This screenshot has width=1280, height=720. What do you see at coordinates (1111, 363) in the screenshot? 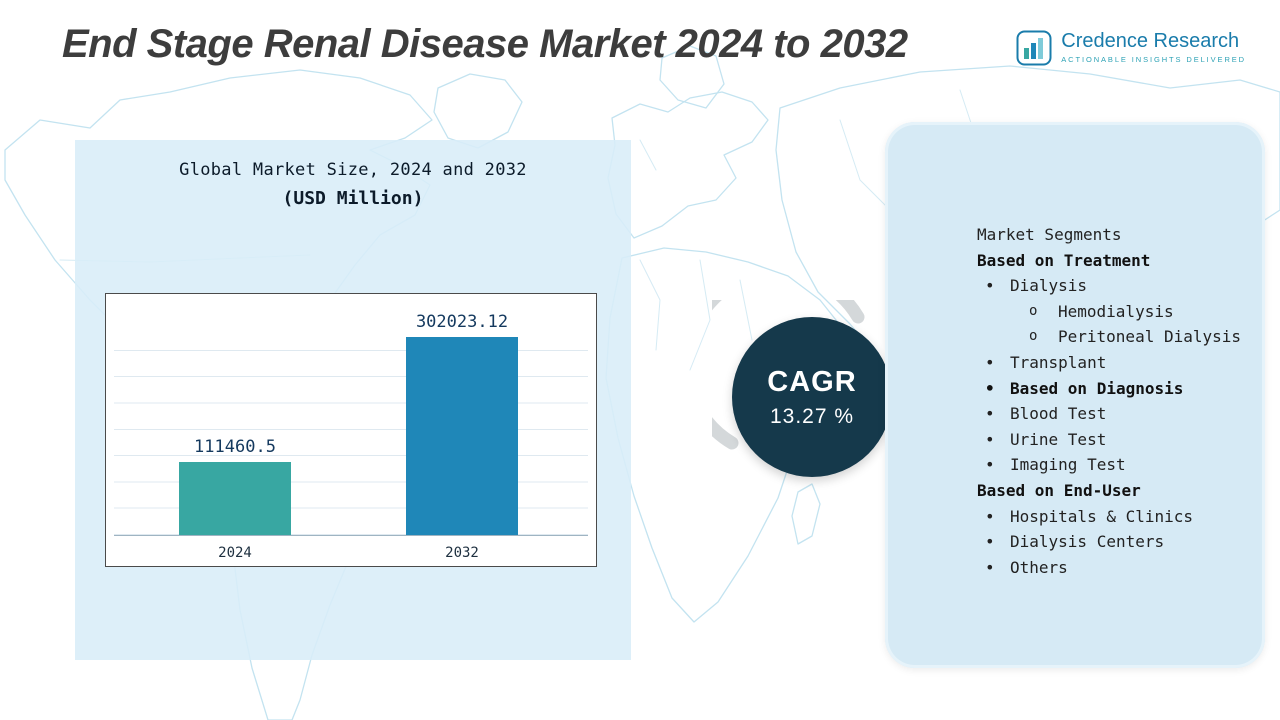
I see `segment-item-transplant: Transplant` at bounding box center [1111, 363].